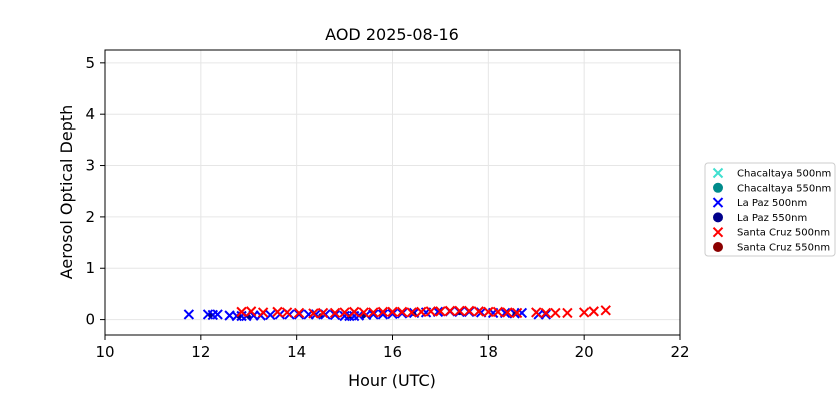 This screenshot has height=420, width=840. I want to click on y-tick-label: 3, so click(90, 166).